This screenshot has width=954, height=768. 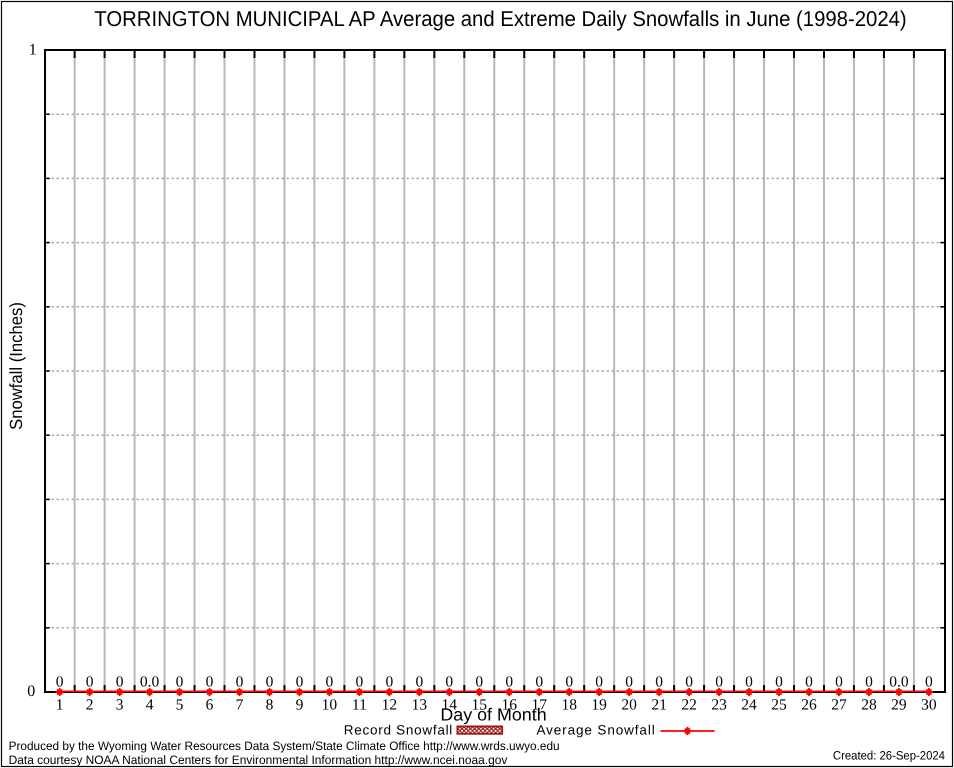 I want to click on svg-text: 13, so click(x=420, y=705).